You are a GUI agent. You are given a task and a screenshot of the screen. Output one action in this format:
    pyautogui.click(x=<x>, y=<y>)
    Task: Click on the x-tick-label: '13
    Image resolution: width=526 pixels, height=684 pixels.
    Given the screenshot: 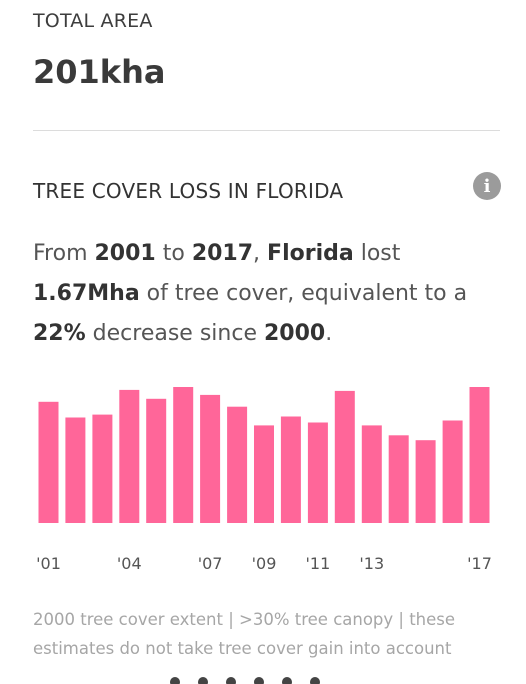 What is the action you would take?
    pyautogui.click(x=371, y=563)
    